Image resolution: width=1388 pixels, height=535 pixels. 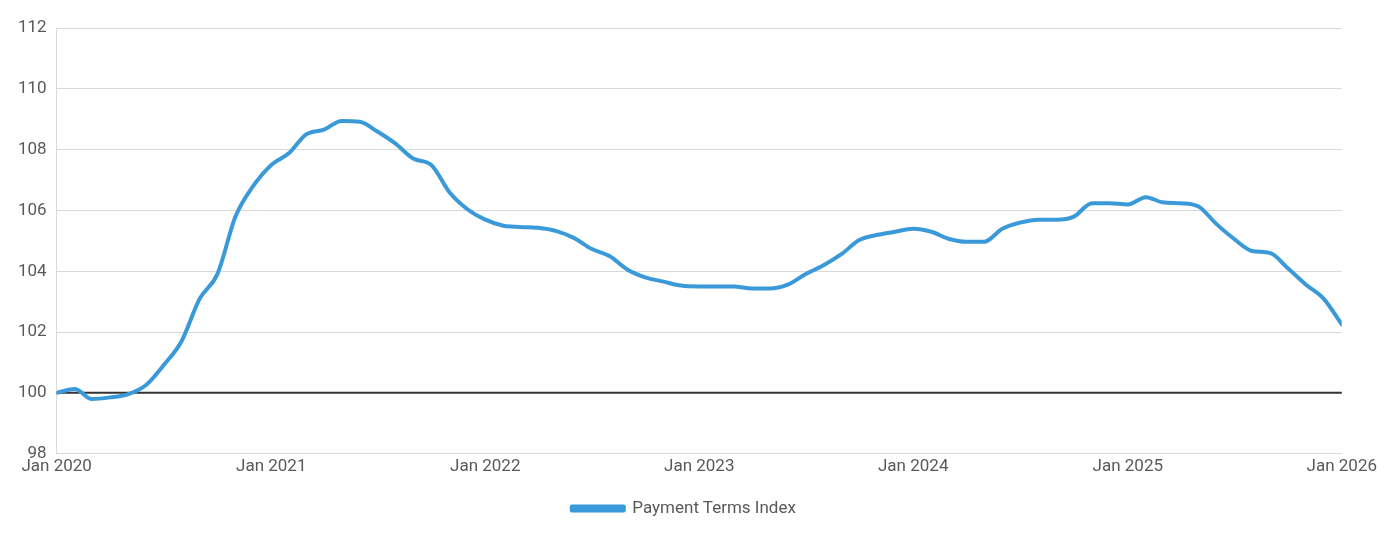 I want to click on x-tick-label: Jan 2022, so click(x=485, y=465).